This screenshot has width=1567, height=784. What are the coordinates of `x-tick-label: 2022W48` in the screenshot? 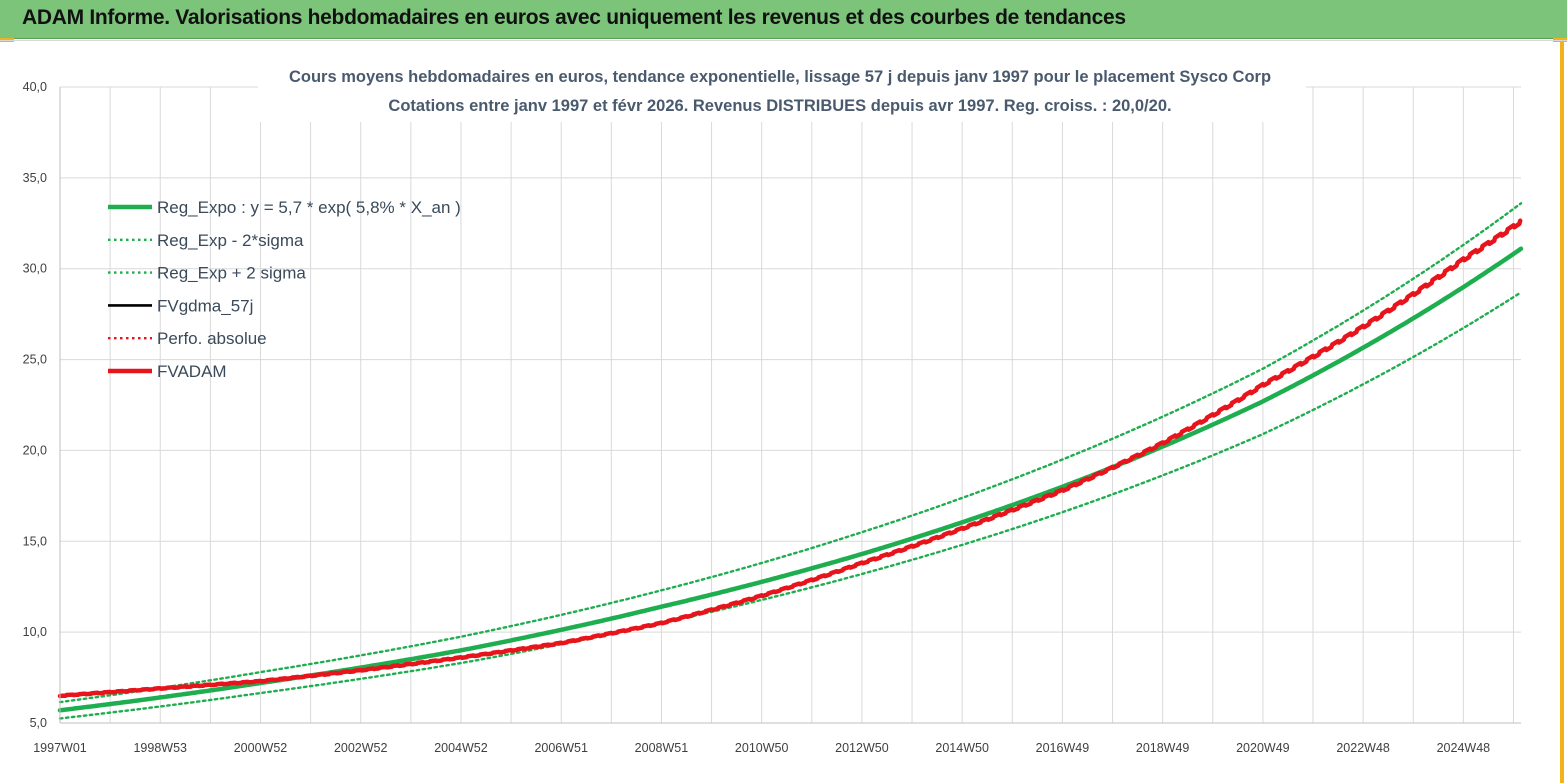 It's located at (1363, 748).